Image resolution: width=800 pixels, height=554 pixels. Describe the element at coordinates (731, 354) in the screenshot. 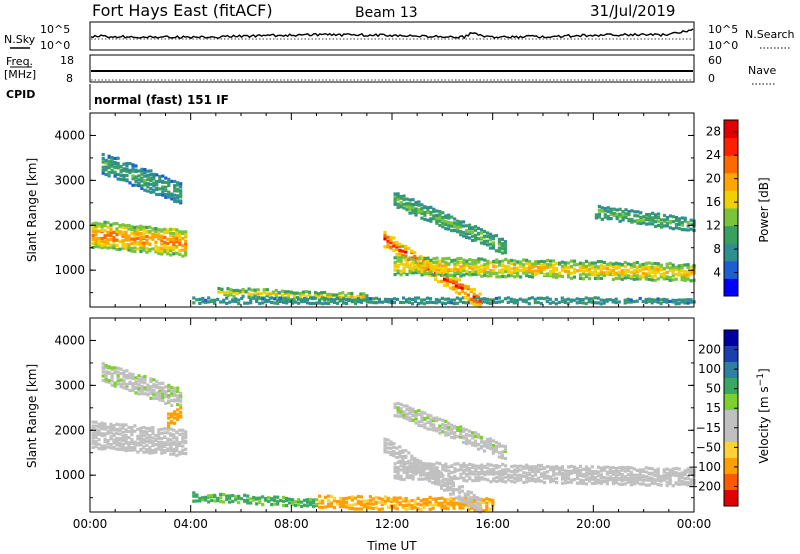

I see `velocity-colorbar-swatch` at that location.